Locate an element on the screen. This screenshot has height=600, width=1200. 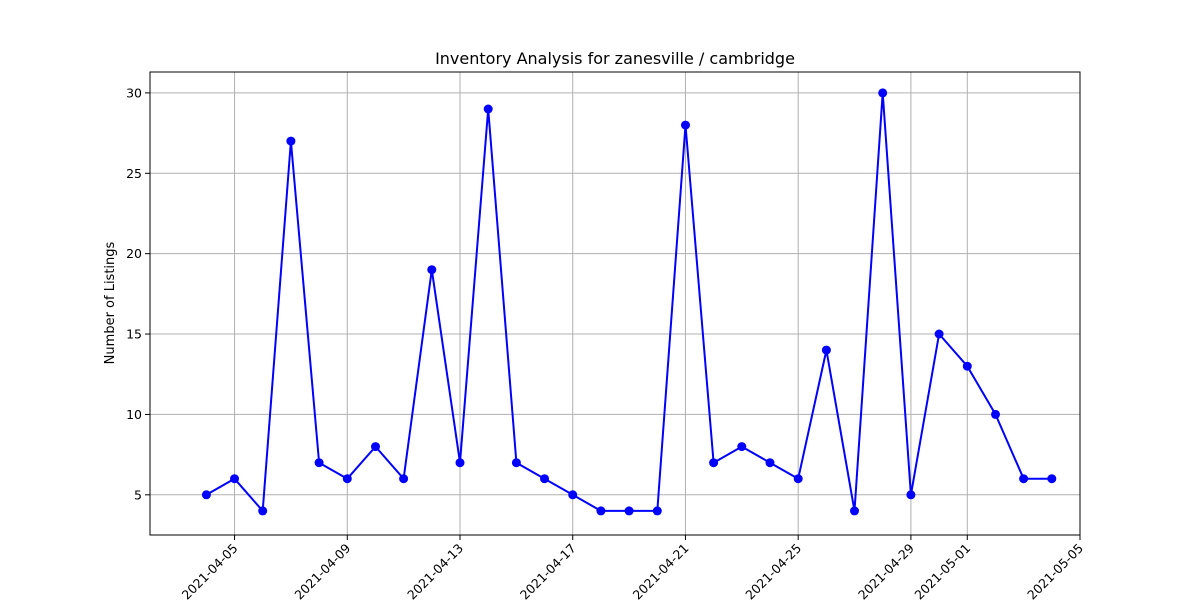
y-tick-label: 15 is located at coordinates (134, 334).